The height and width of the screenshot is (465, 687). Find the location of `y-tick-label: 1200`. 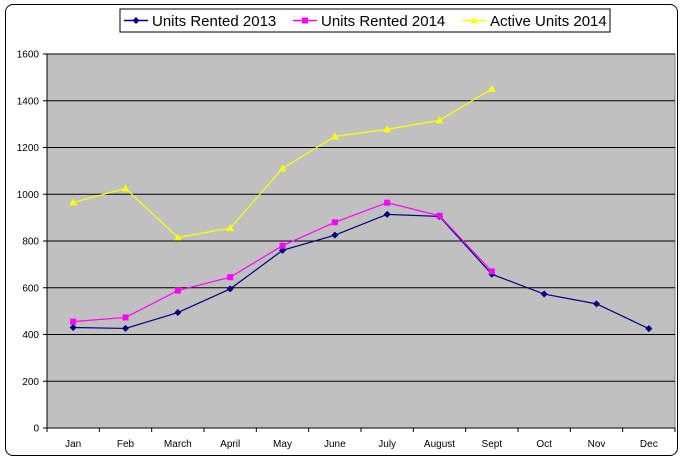

y-tick-label: 1200 is located at coordinates (28, 148).